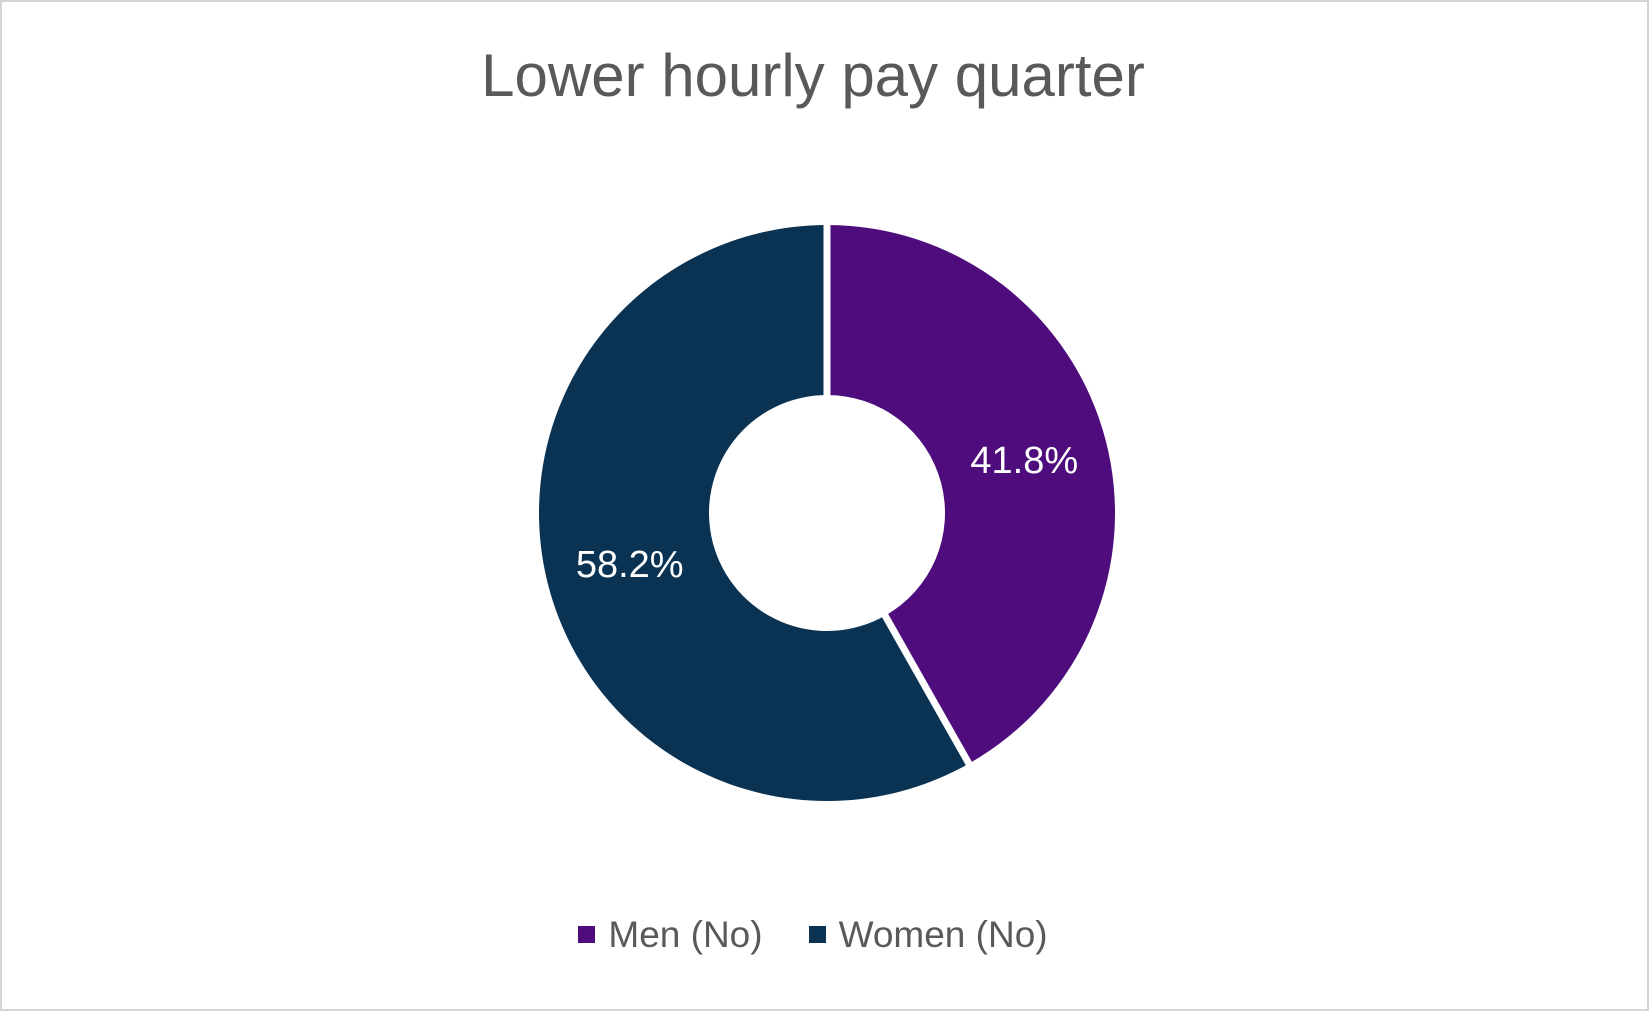 The width and height of the screenshot is (1649, 1011). What do you see at coordinates (1024, 461) in the screenshot?
I see `data-label-men-no: 41.8%` at bounding box center [1024, 461].